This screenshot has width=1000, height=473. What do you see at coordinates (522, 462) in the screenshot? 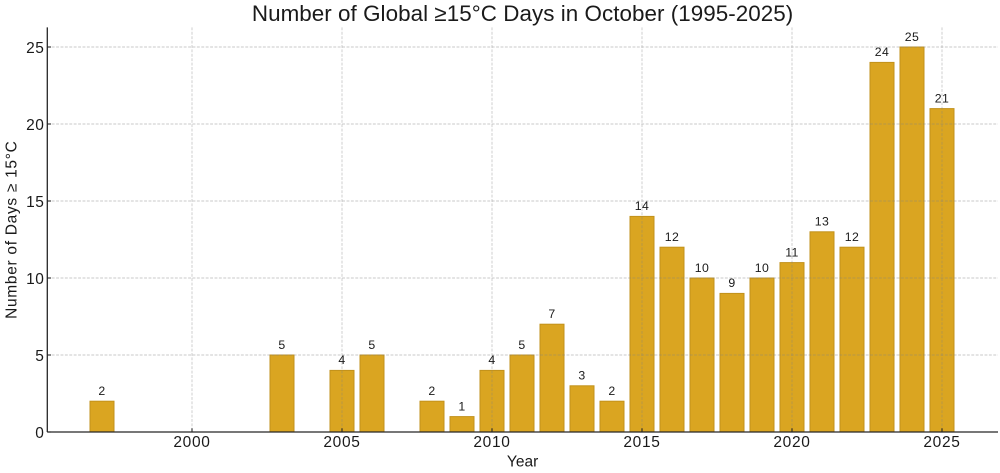
I see `svg-text: Year` at bounding box center [522, 462].